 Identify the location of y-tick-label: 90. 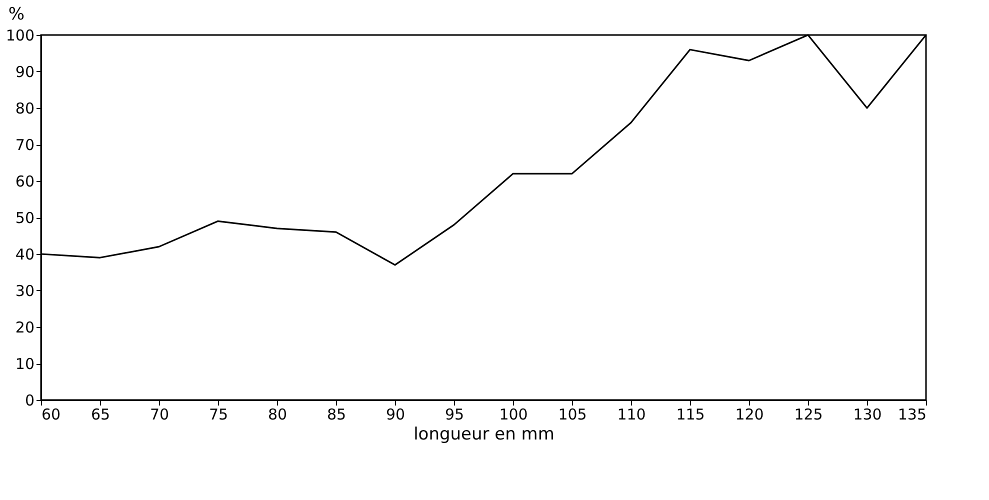
(24, 72).